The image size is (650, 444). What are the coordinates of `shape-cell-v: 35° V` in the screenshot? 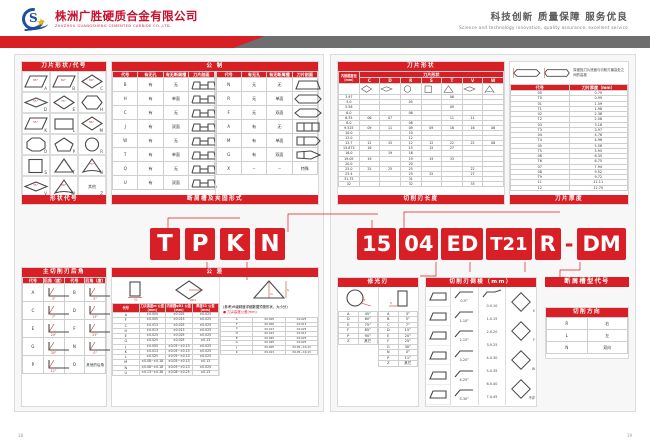 It's located at (36, 186).